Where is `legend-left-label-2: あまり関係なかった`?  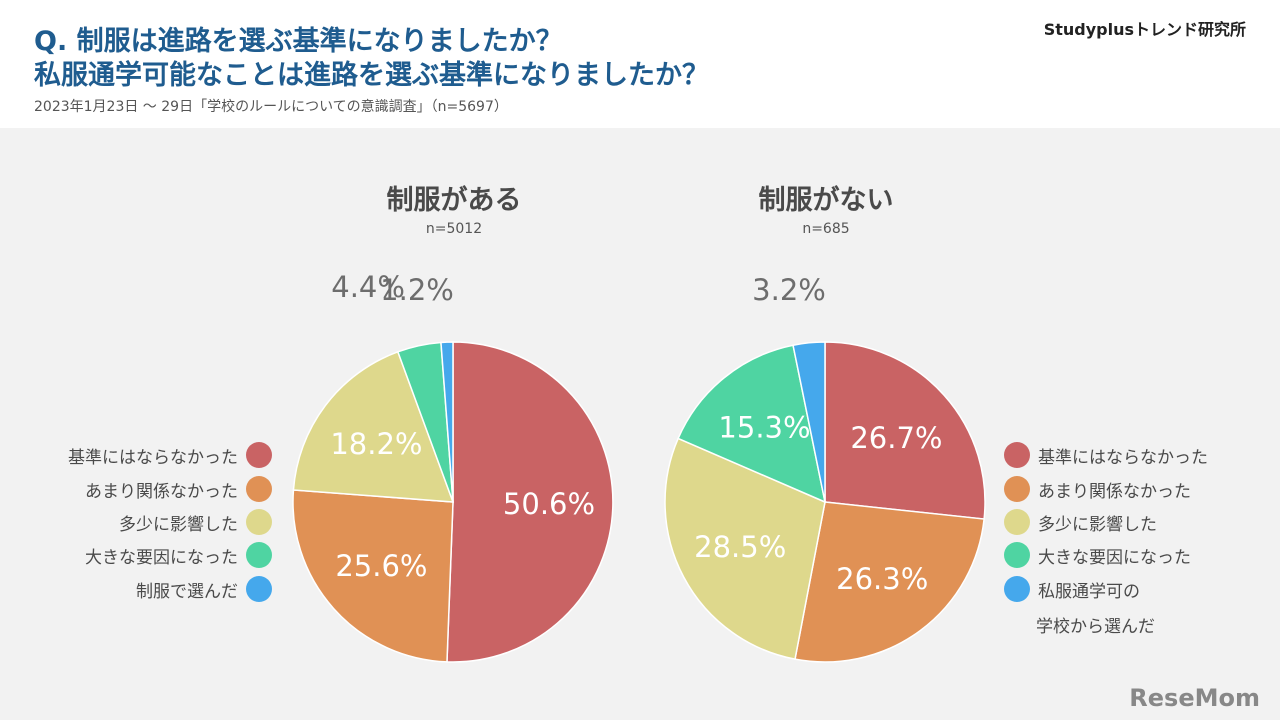 legend-left-label-2: あまり関係なかった is located at coordinates (161, 491).